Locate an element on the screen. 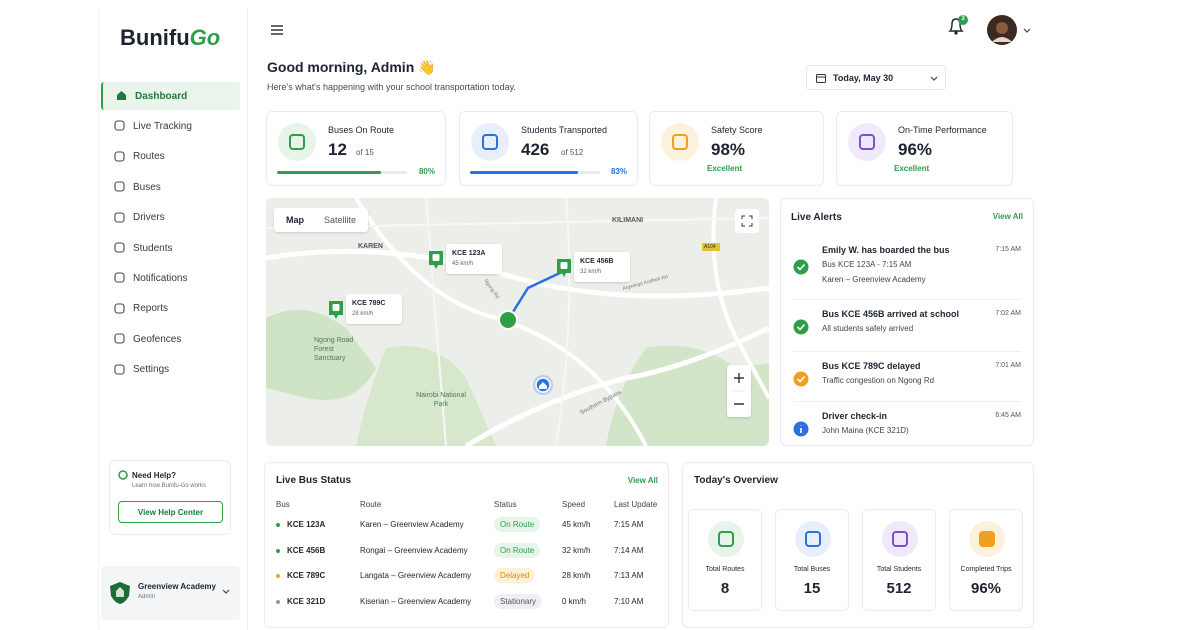  nav-item: Dashboard is located at coordinates (170, 96).